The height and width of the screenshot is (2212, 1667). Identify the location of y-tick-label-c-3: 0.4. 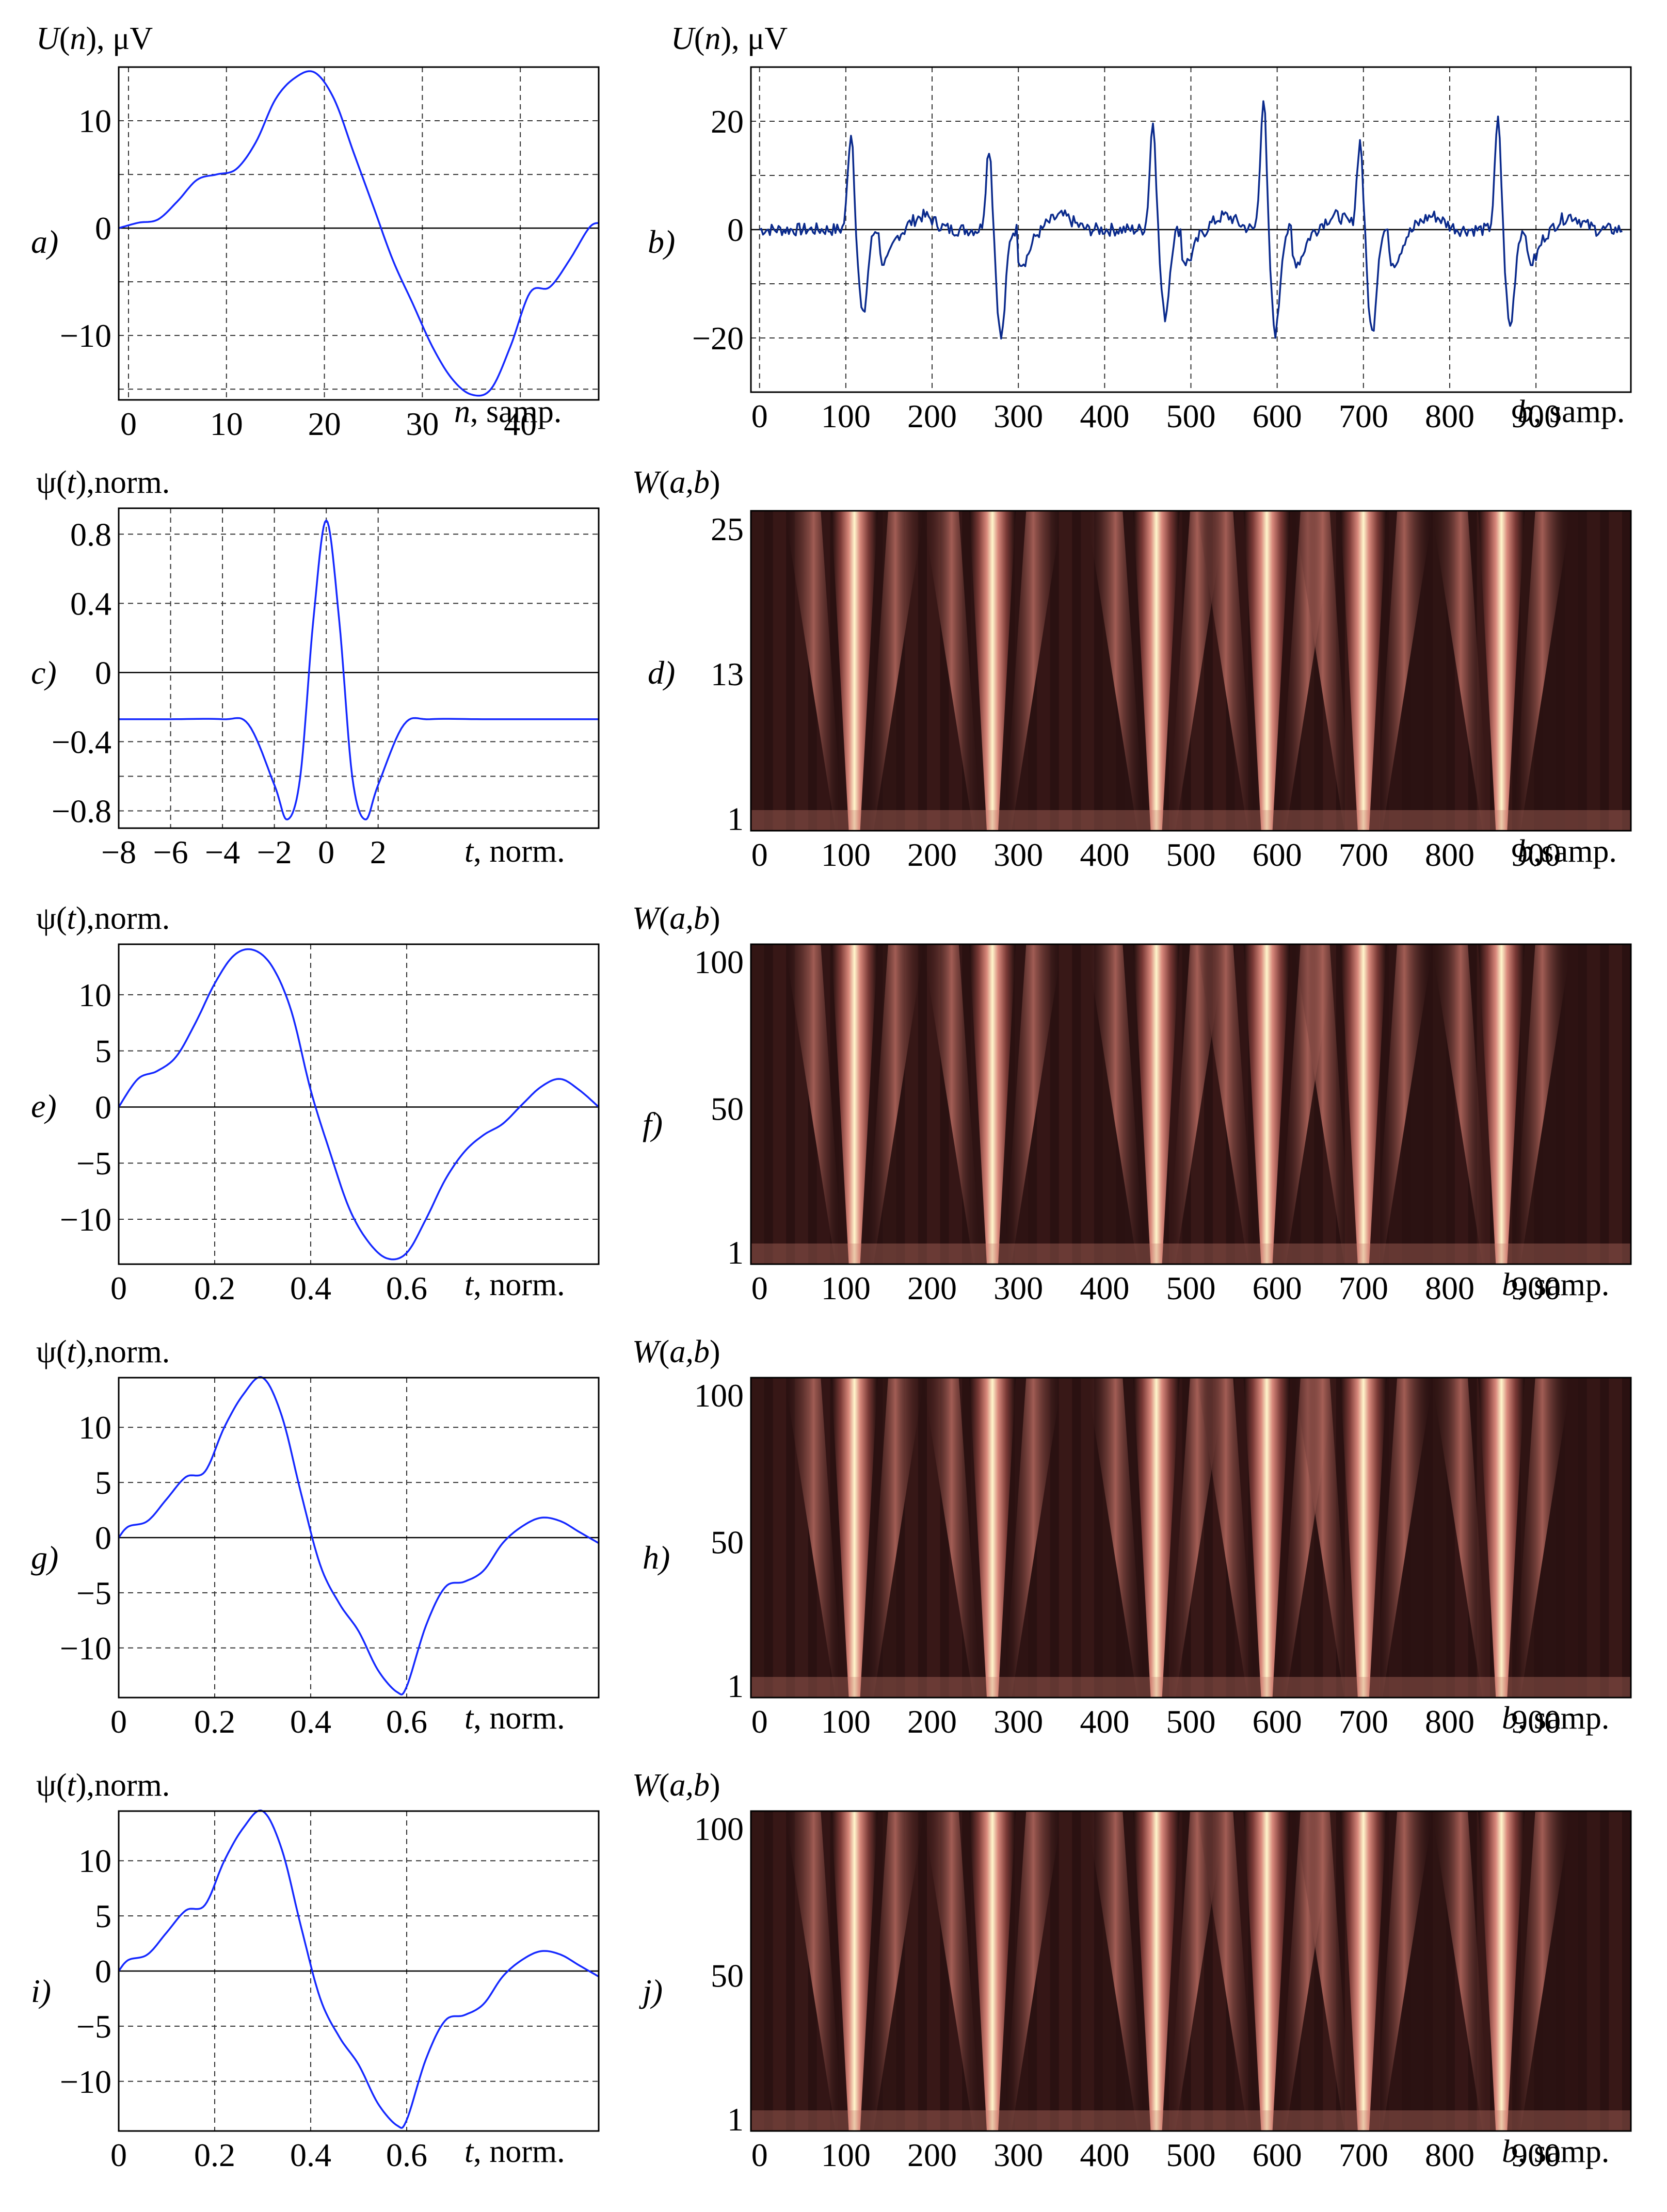
(91, 603).